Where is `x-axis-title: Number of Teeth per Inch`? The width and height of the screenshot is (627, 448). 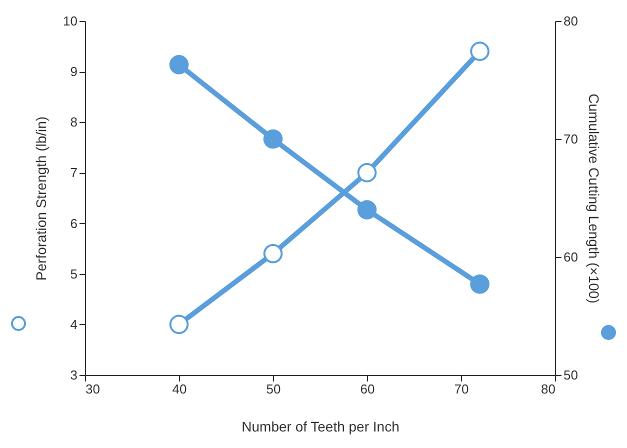
x-axis-title: Number of Teeth per Inch is located at coordinates (321, 426).